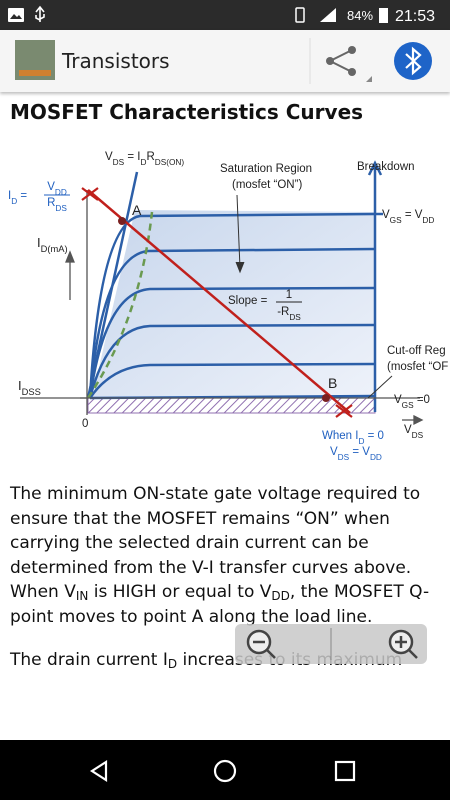 Image resolution: width=450 pixels, height=804 pixels. What do you see at coordinates (31, 392) in the screenshot?
I see `subscript: DSS` at bounding box center [31, 392].